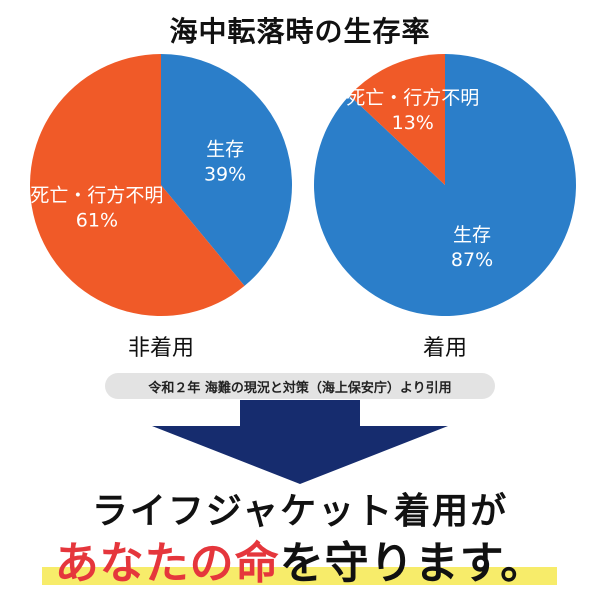  Describe the element at coordinates (413, 123) in the screenshot. I see `pie-slice-value: 13%` at that location.